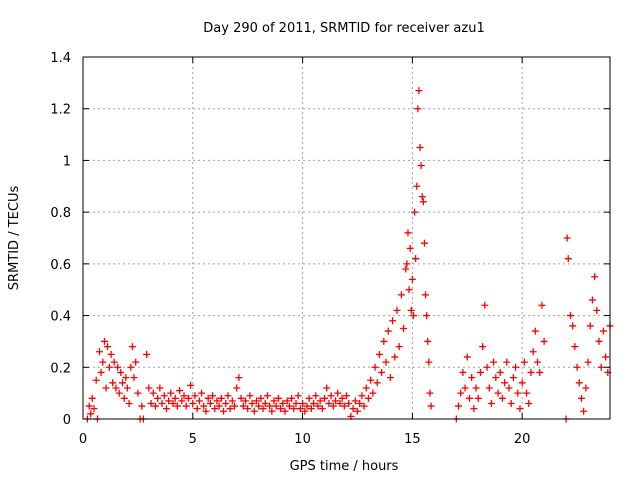  Describe the element at coordinates (60, 110) in the screenshot. I see `y-tick-label: 1.2` at that location.